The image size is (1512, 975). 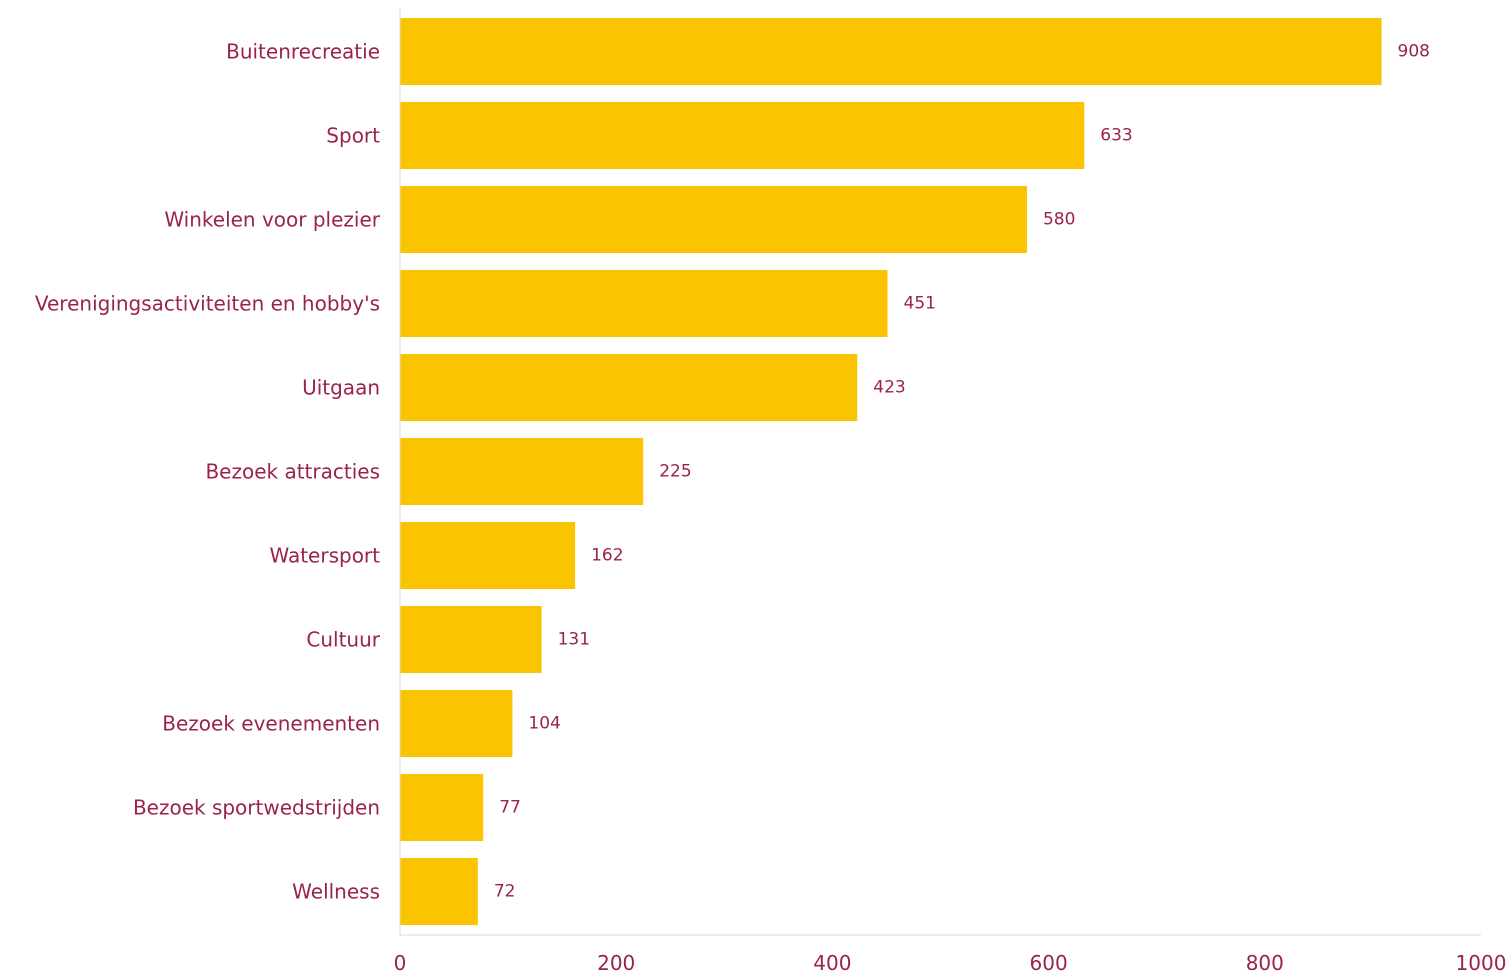 I want to click on x-tick-label: 0, so click(x=400, y=963).